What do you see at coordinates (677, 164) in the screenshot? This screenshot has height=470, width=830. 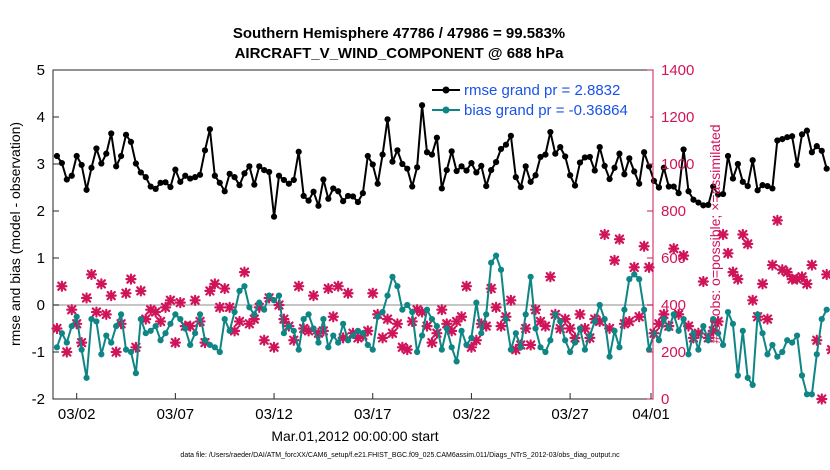 I see `y2-tick-label: 1000` at bounding box center [677, 164].